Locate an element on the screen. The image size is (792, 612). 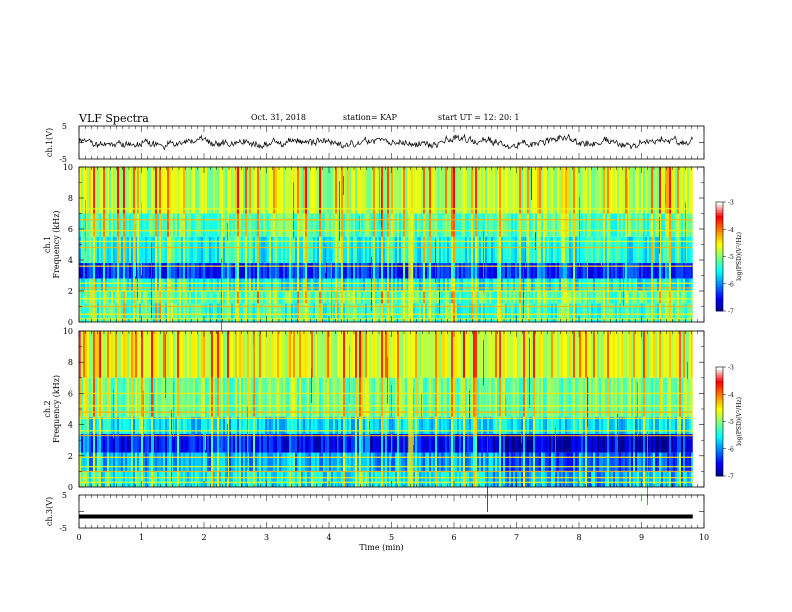
ch2-spectrogram-ylabel-channel: ch.2 is located at coordinates (47, 408).